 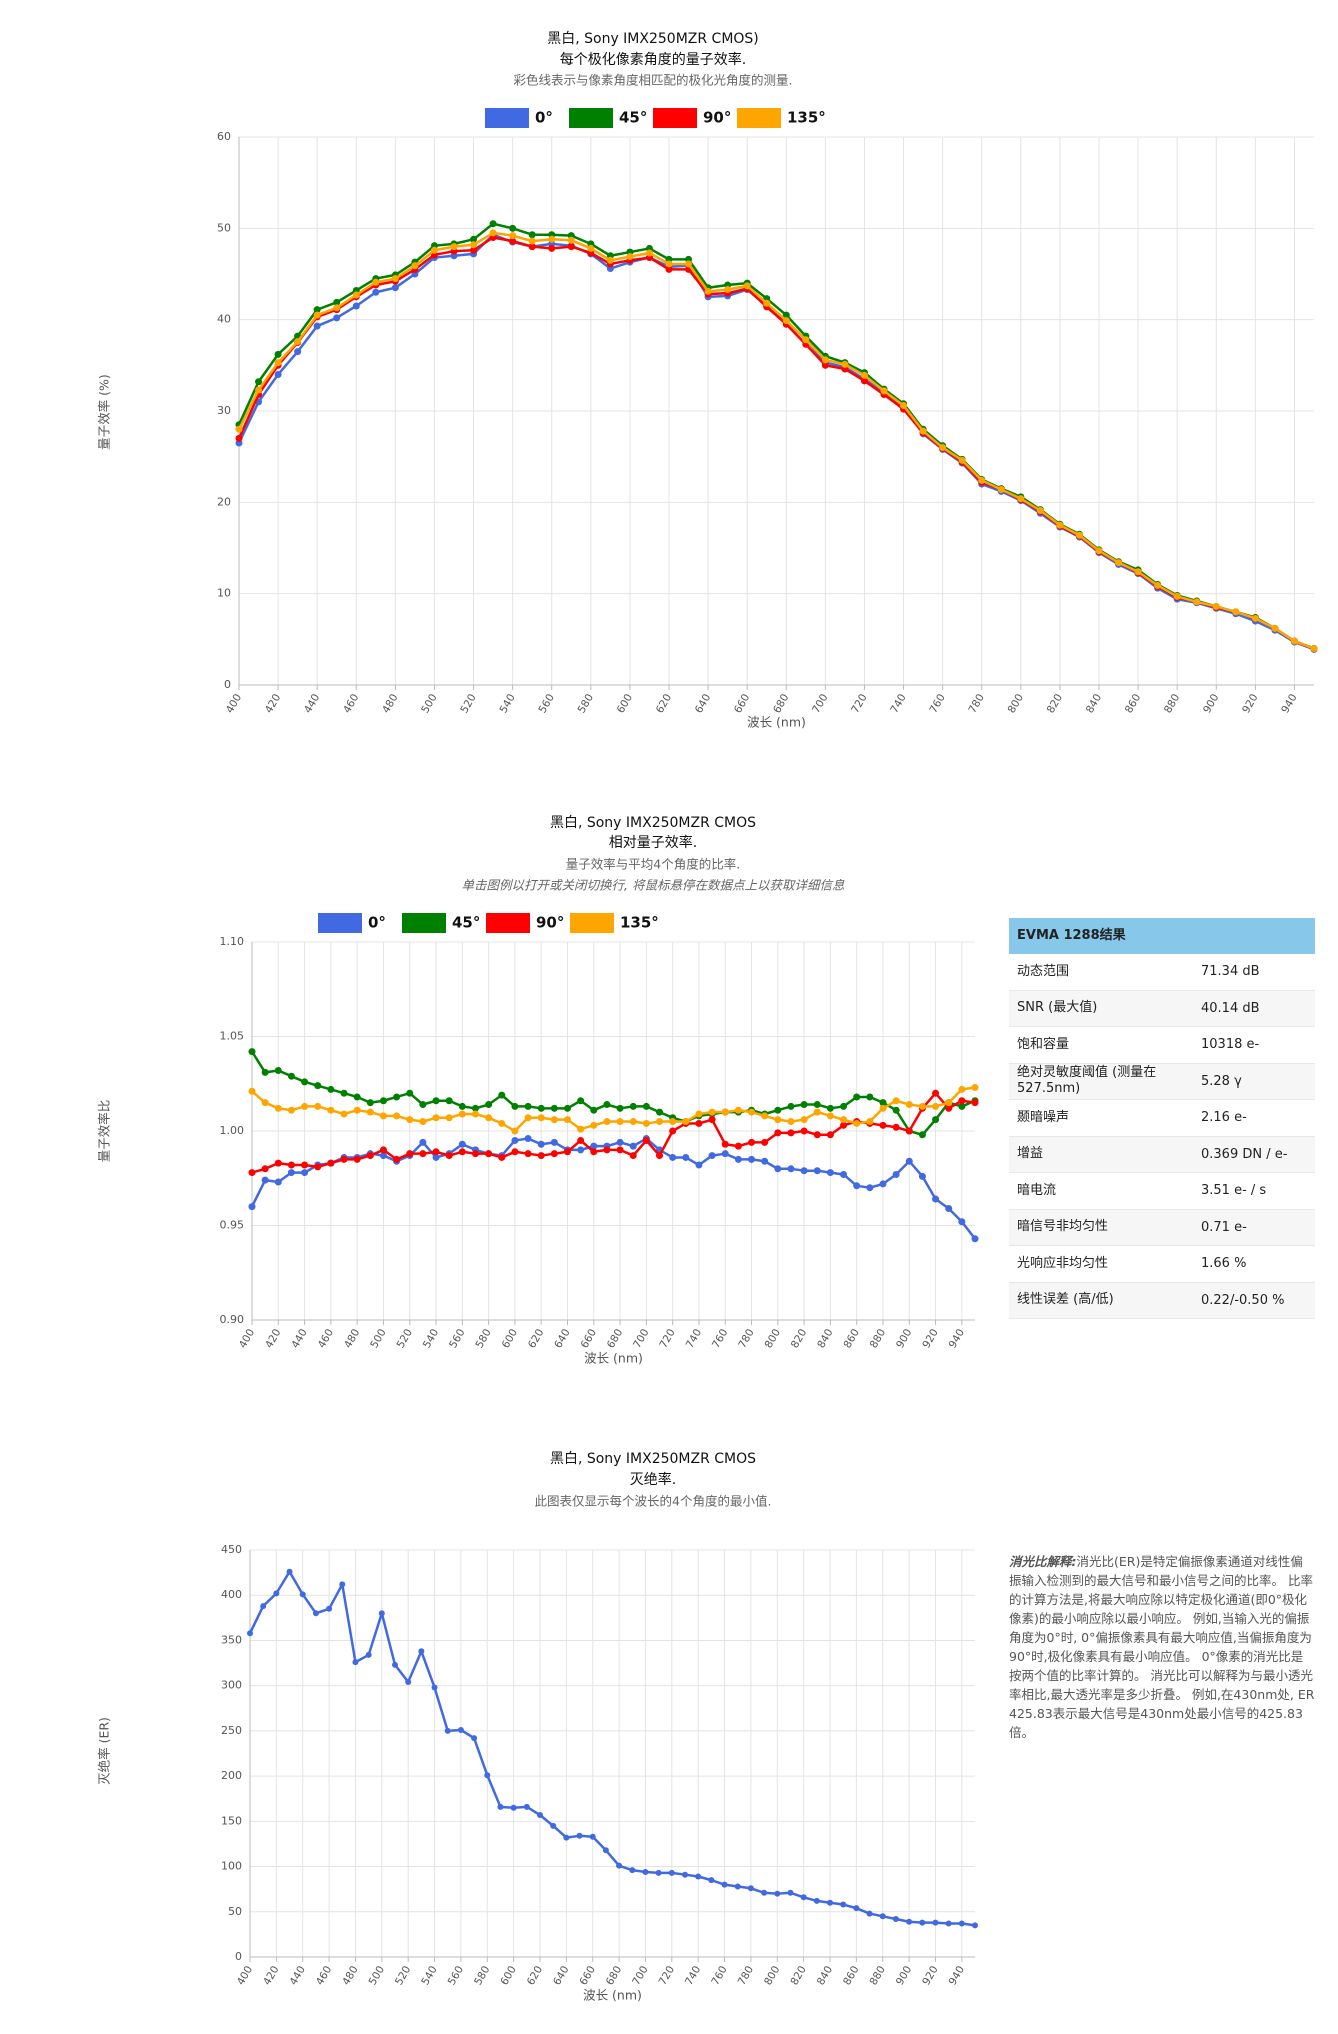 What do you see at coordinates (930, 1338) in the screenshot?
I see `x-tick-label: 920` at bounding box center [930, 1338].